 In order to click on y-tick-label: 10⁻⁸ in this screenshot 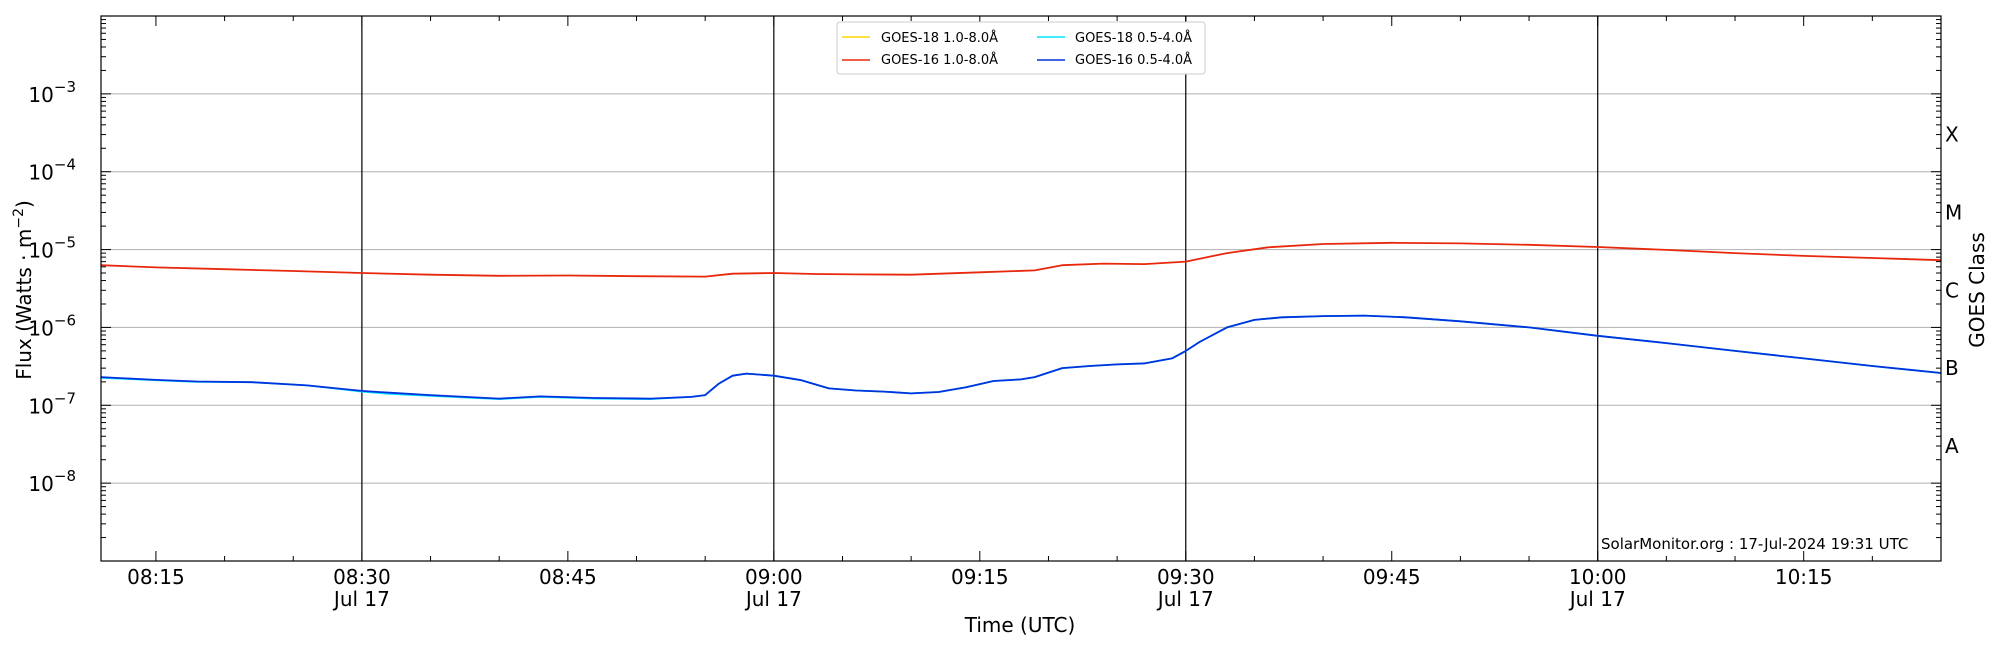, I will do `click(52, 481)`.